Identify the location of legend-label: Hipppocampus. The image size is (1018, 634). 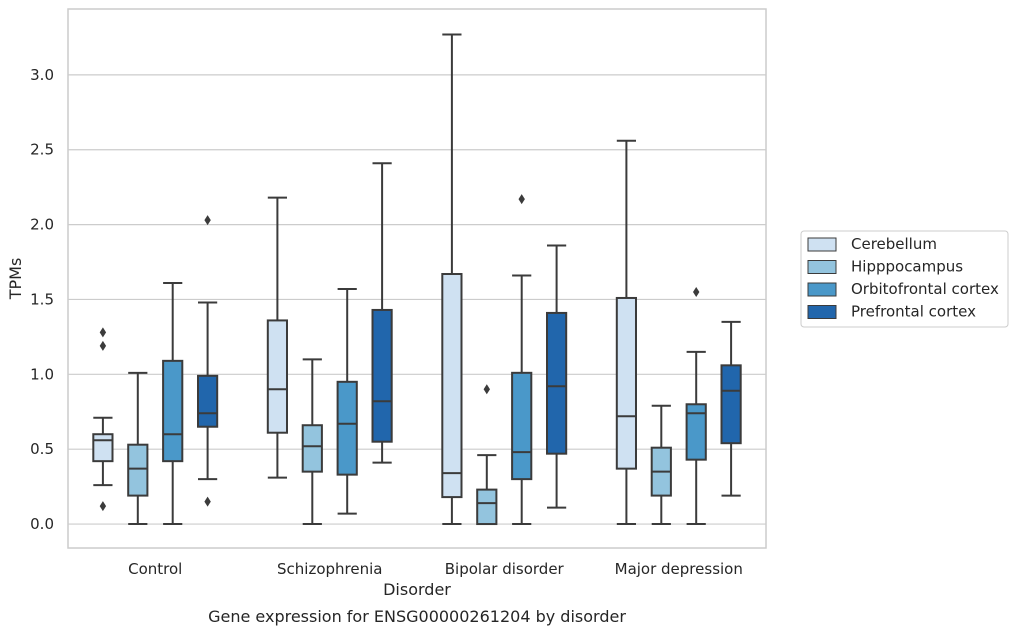
(907, 267).